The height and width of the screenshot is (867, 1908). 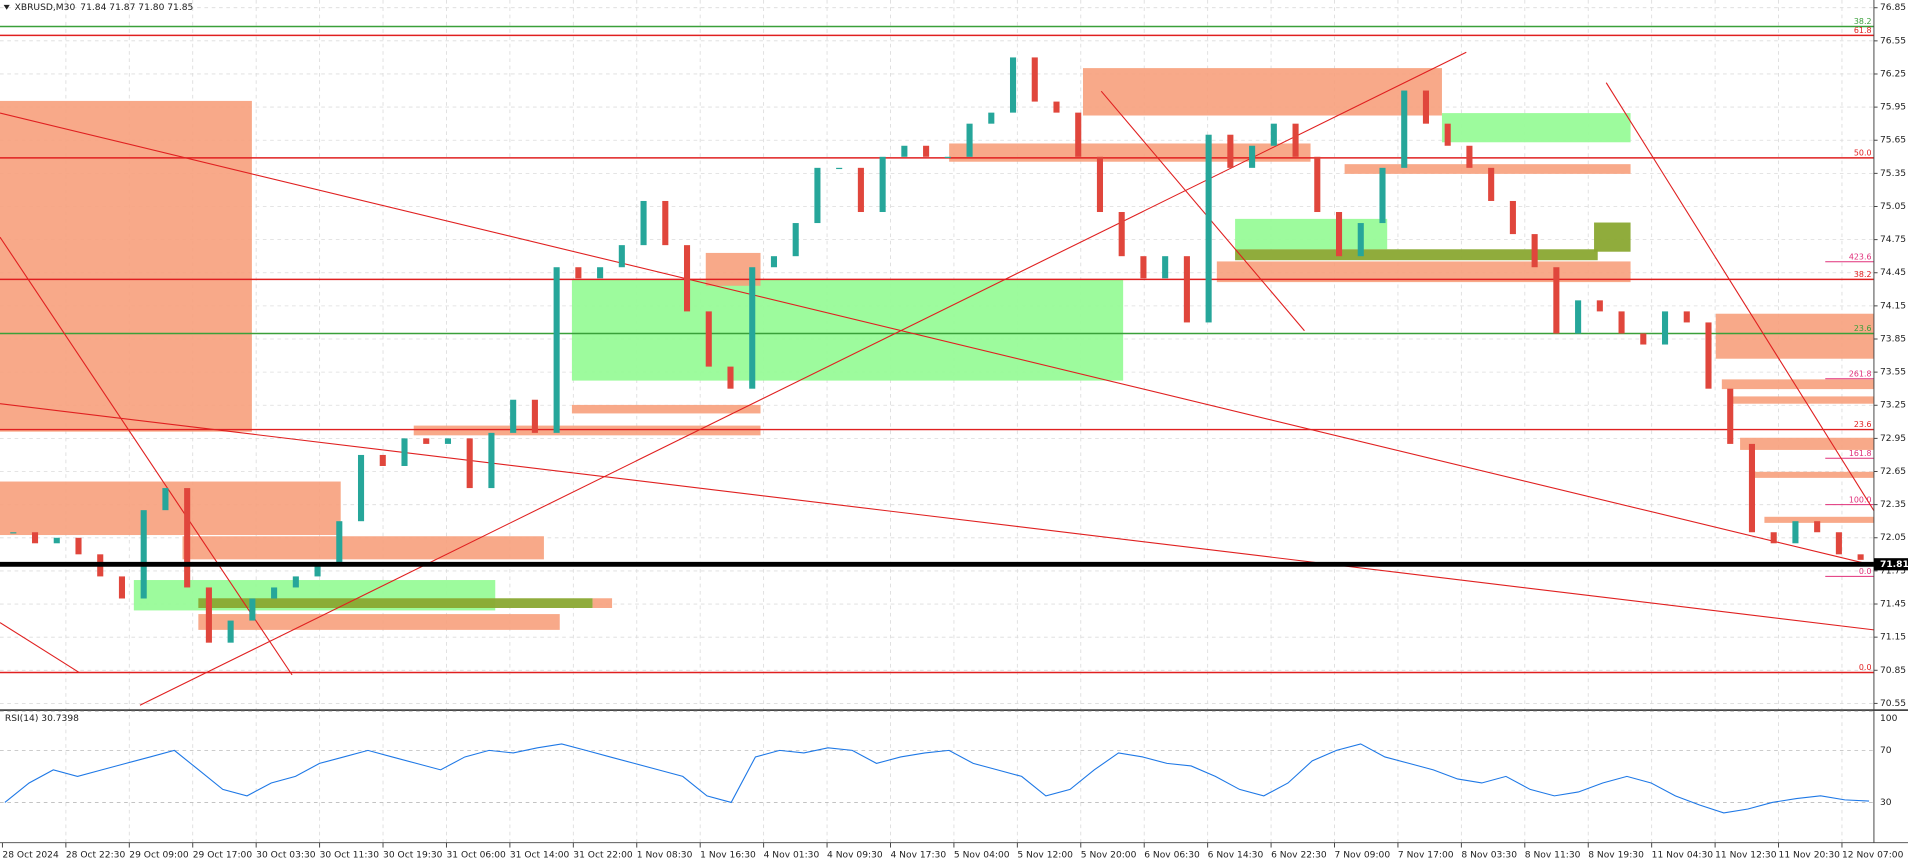 I want to click on fib-label: 0.0, so click(x=1865, y=571).